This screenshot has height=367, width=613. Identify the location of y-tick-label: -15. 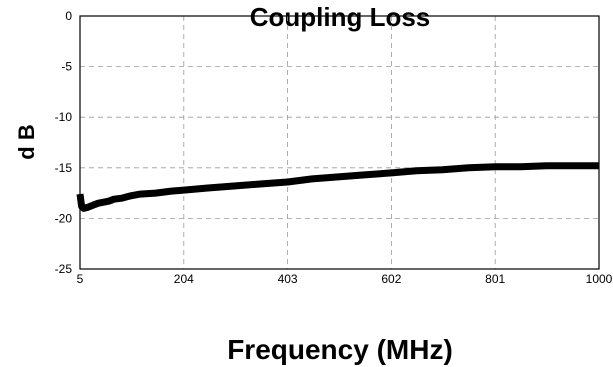
(64, 168).